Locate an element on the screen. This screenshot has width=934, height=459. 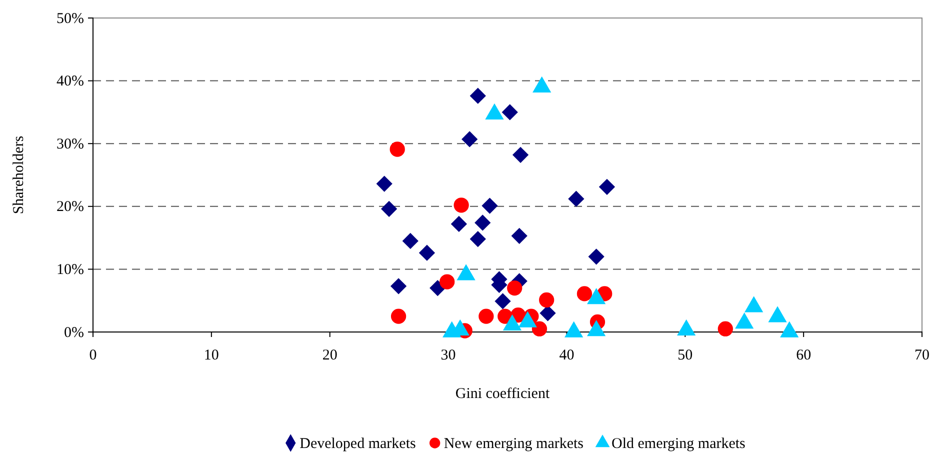
x-tick-label: 30 is located at coordinates (448, 356).